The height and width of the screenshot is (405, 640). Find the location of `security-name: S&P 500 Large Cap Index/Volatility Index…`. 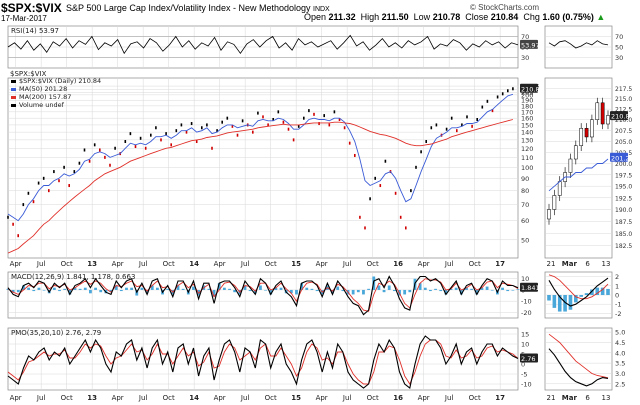

security-name: S&P 500 Large Cap Index/Volatility Index… is located at coordinates (198, 8).